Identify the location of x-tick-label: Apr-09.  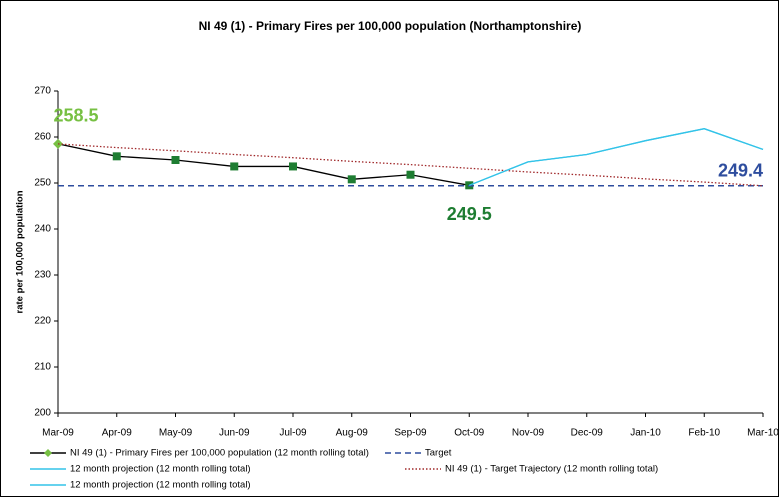
(117, 433).